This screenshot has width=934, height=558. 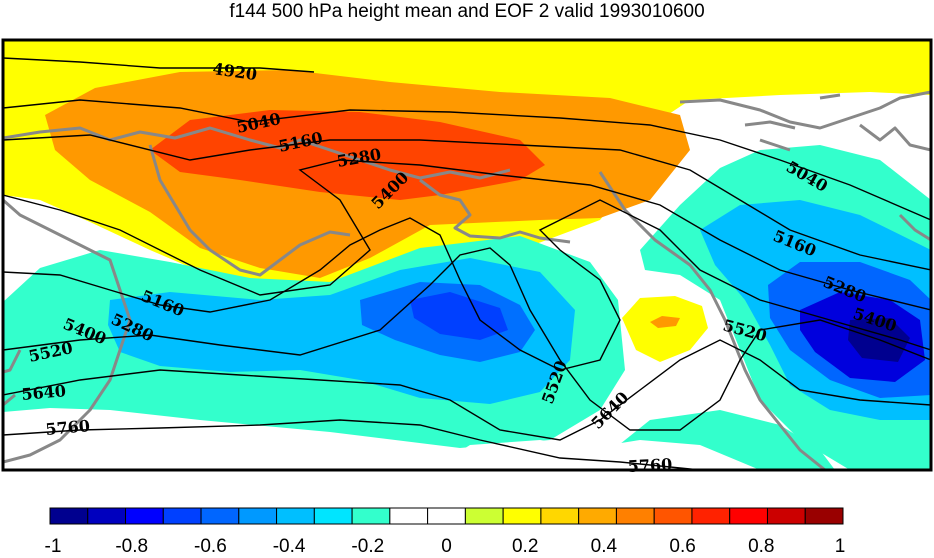 I want to click on coastline-alaska, so click(x=495, y=211).